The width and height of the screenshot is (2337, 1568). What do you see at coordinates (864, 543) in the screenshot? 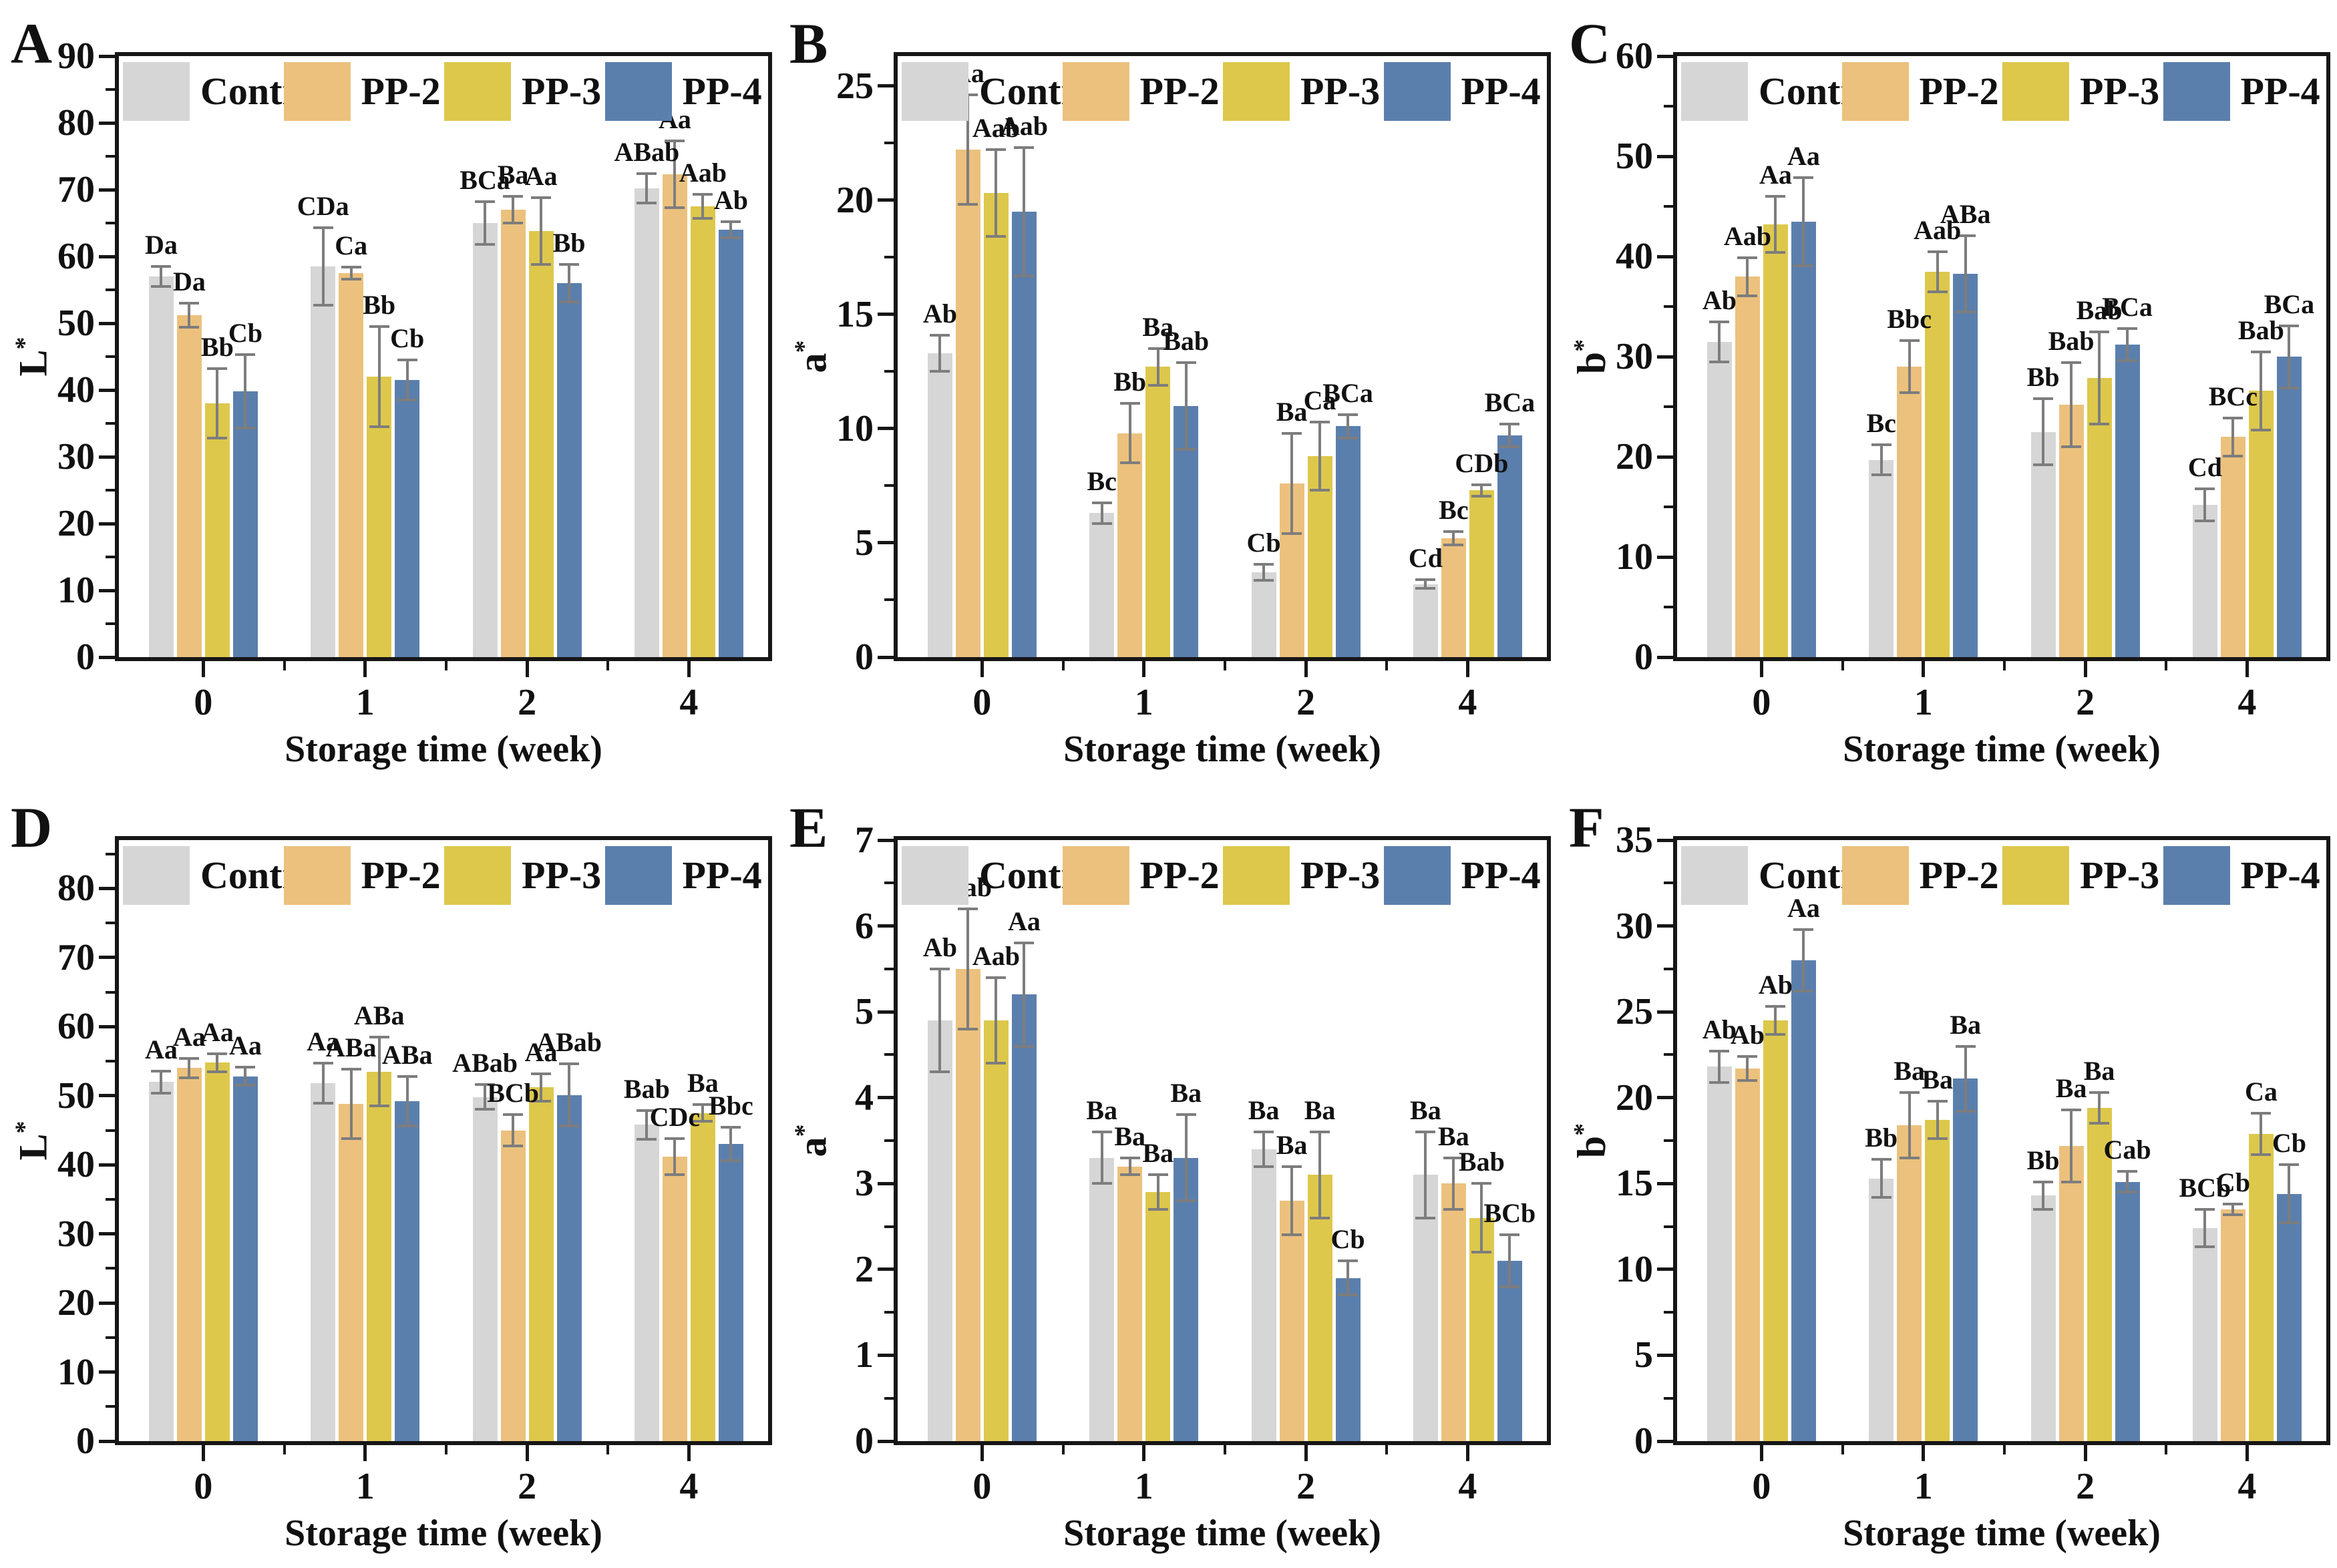
I see `y-tick-label: 5` at bounding box center [864, 543].